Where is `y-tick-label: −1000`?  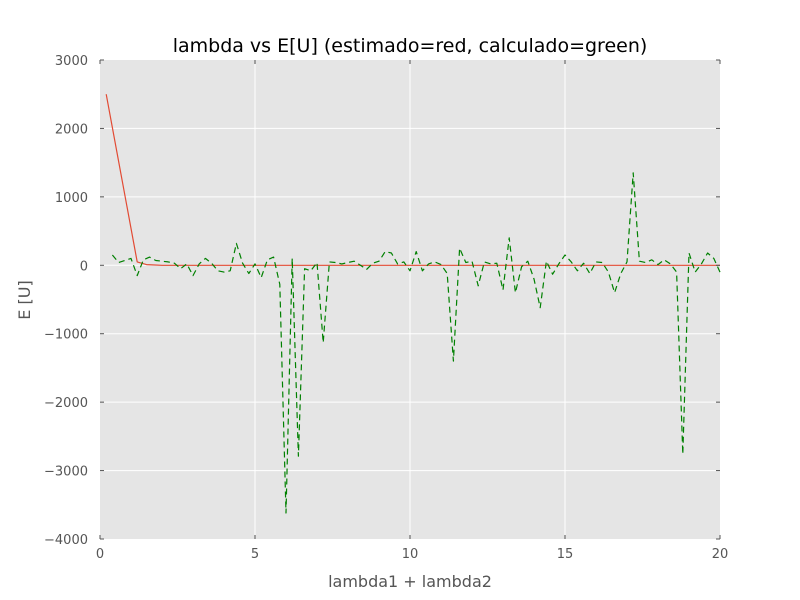 y-tick-label: −1000 is located at coordinates (66, 335).